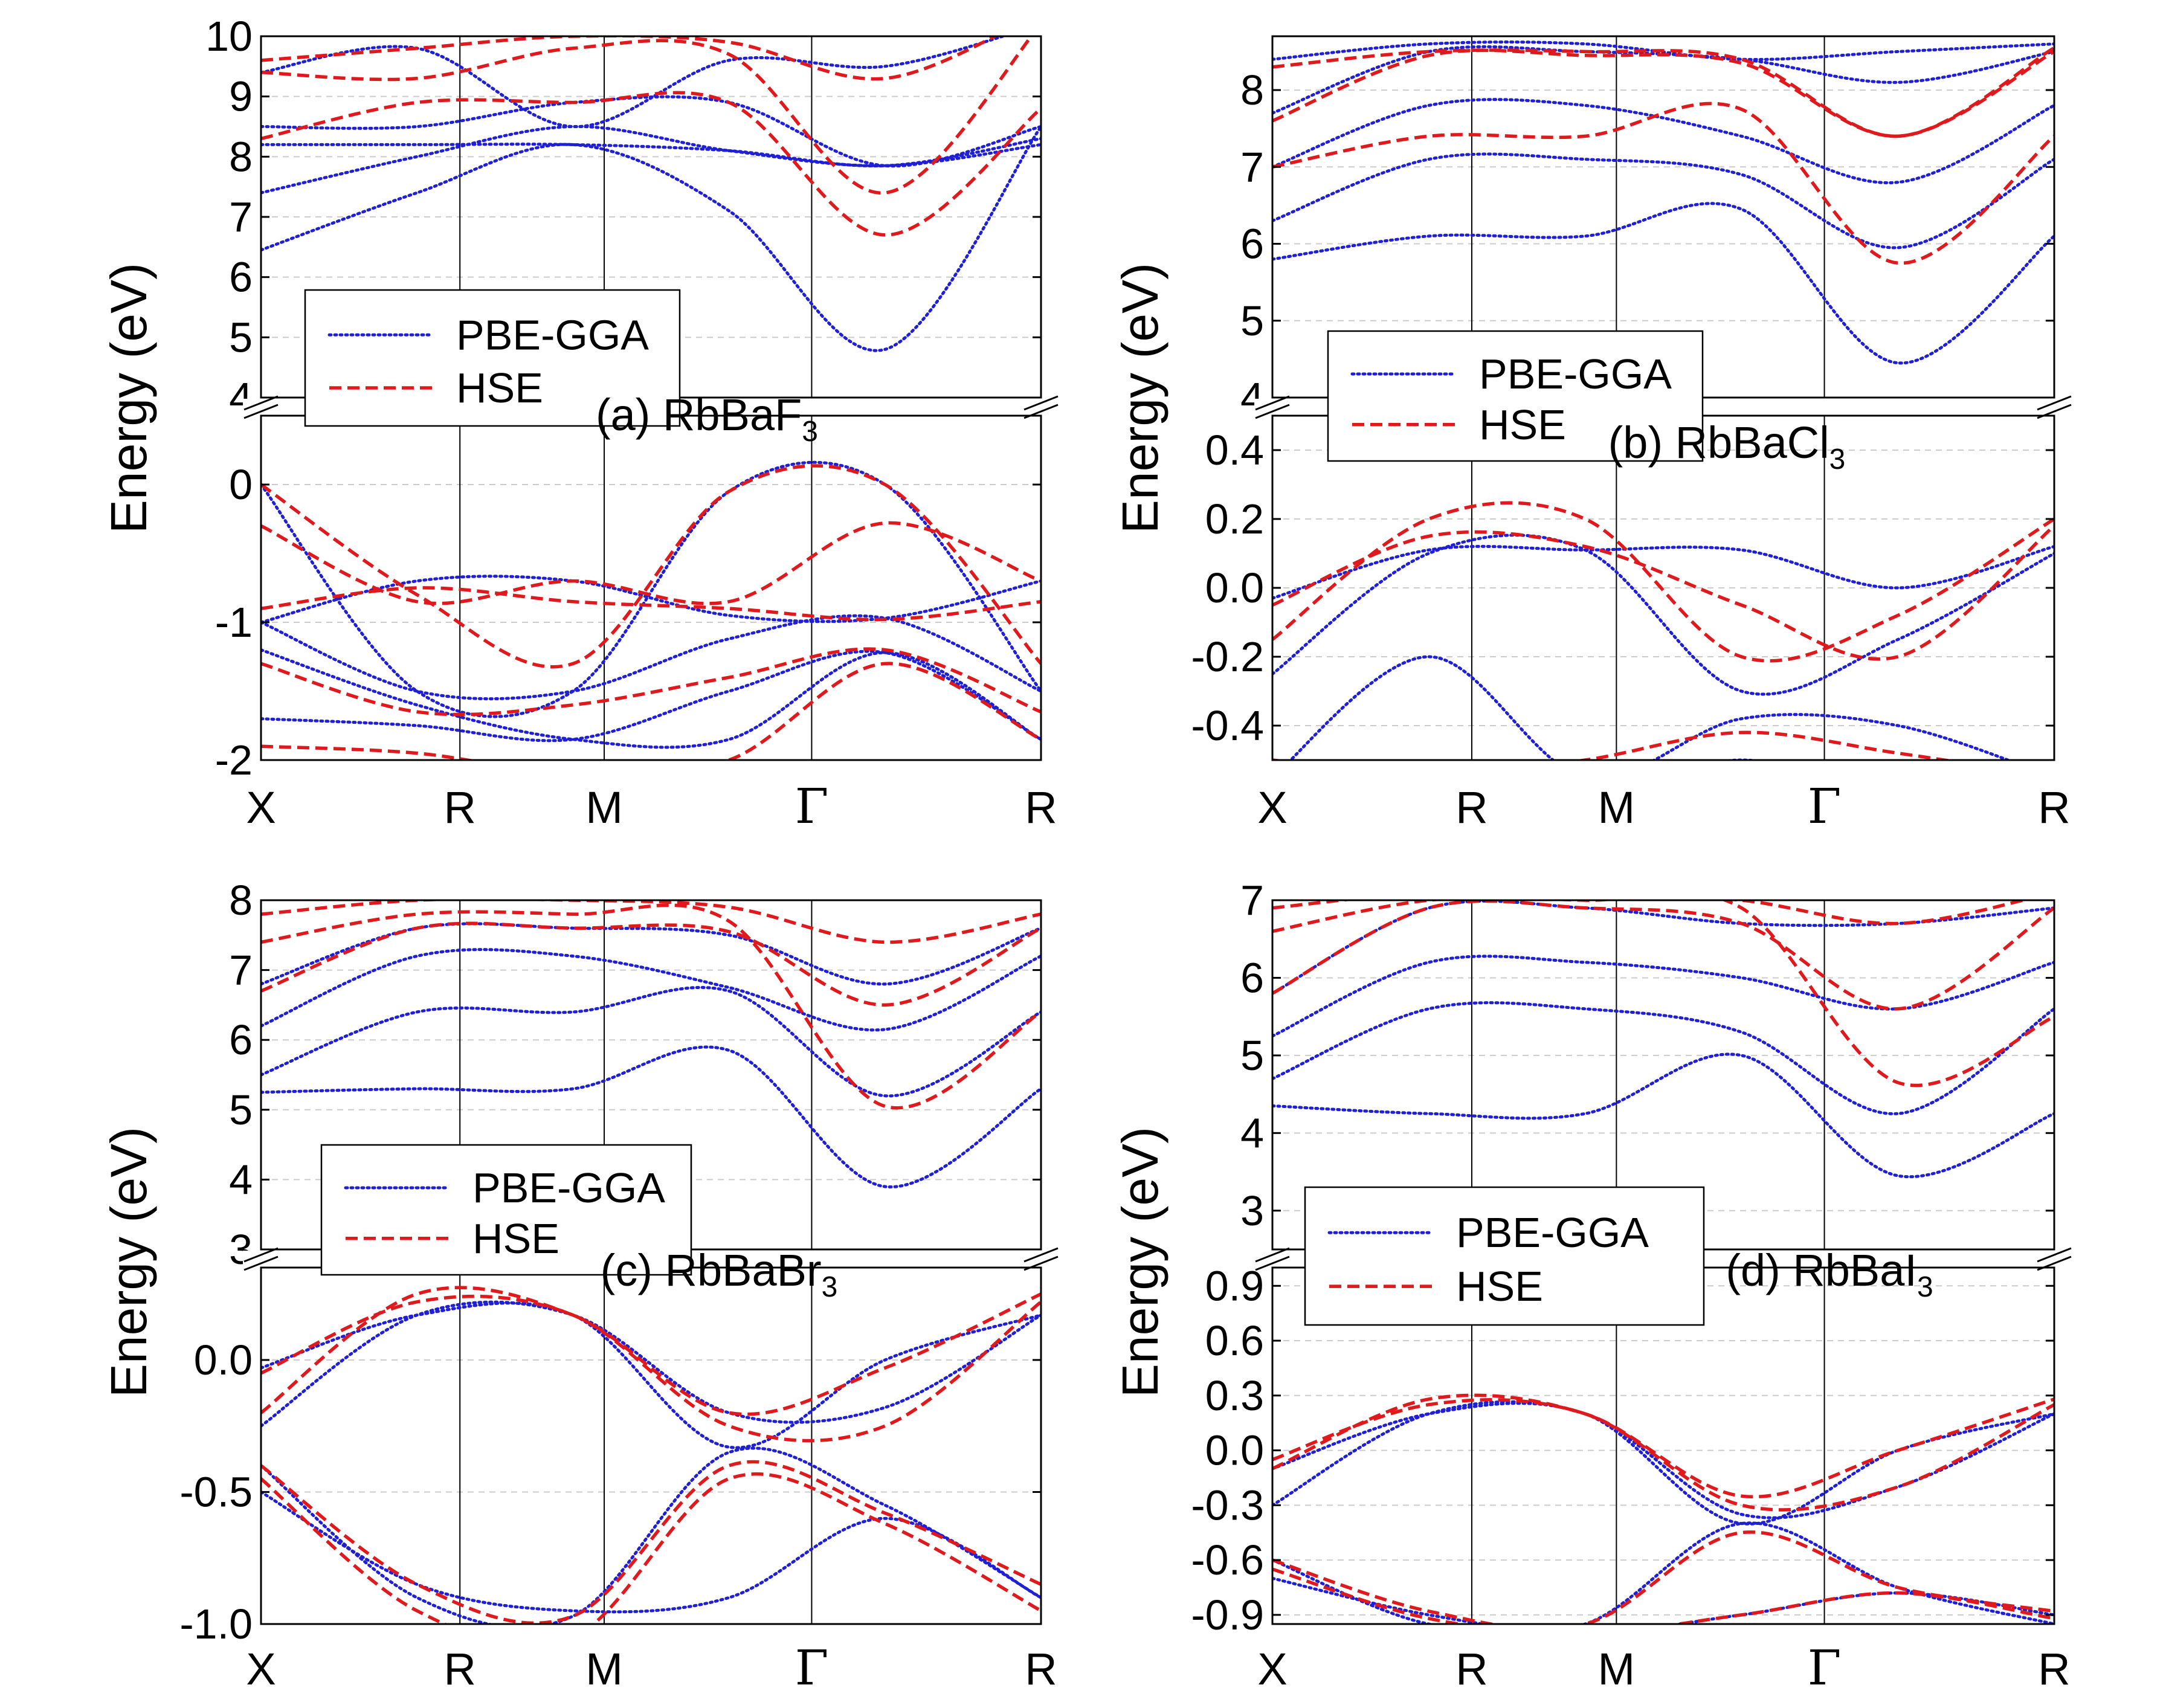 Image resolution: width=2166 pixels, height=1708 pixels. Describe the element at coordinates (241, 485) in the screenshot. I see `ytick-label: 0` at that location.